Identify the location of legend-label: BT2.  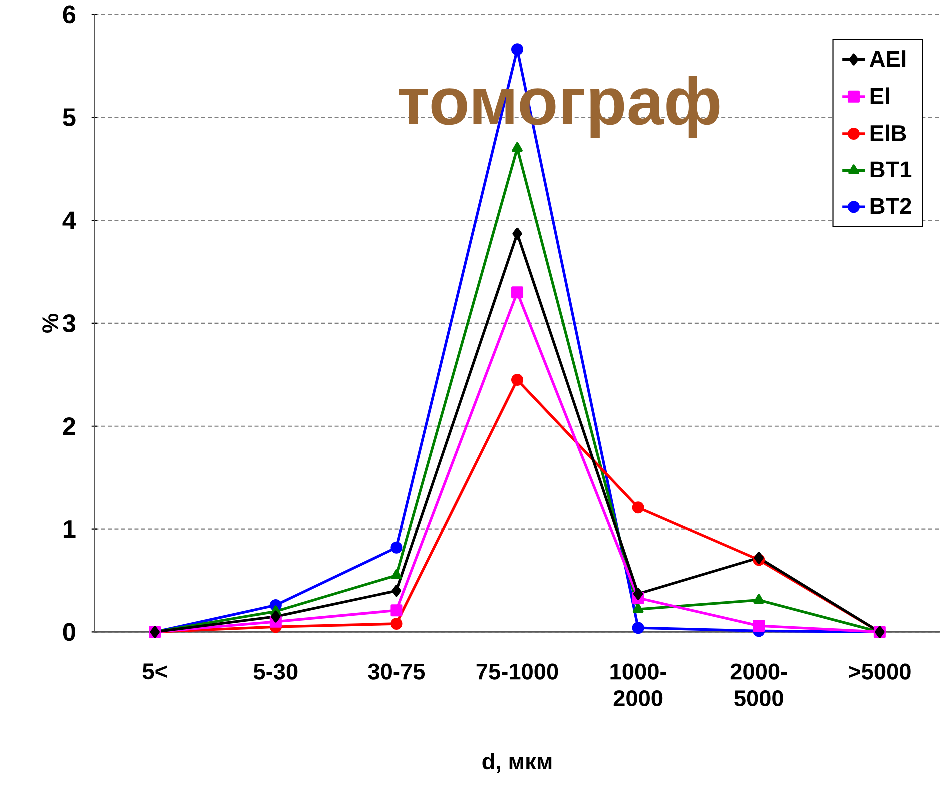
(891, 206).